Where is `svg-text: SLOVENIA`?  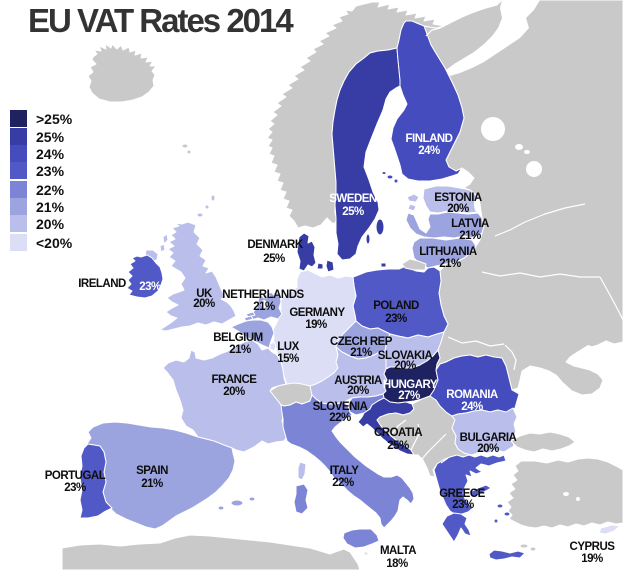
svg-text: SLOVENIA is located at coordinates (340, 407).